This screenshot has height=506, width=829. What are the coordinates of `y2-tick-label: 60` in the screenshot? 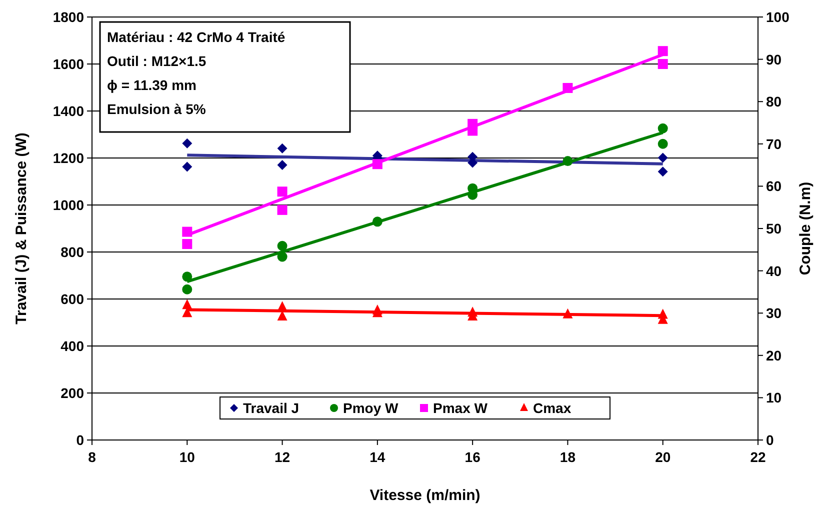 It's located at (774, 186).